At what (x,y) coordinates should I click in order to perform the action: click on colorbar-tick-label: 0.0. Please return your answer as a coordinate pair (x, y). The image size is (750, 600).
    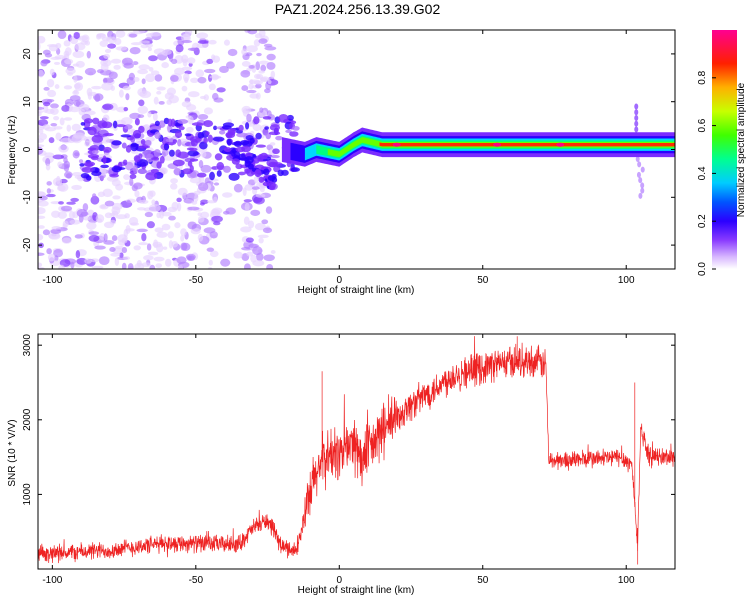
    Looking at the image, I should click on (702, 269).